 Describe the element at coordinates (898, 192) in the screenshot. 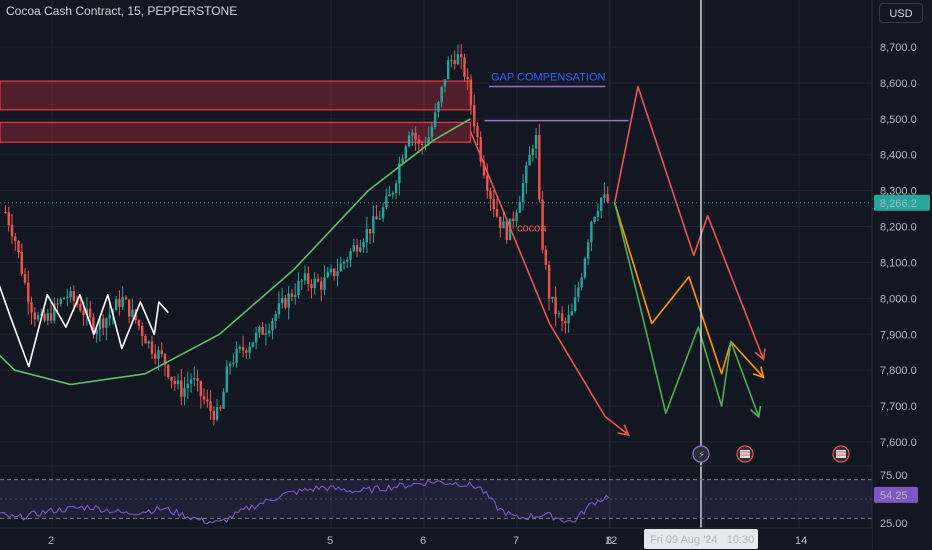

I see `price-tick-label: 8,300.0` at that location.